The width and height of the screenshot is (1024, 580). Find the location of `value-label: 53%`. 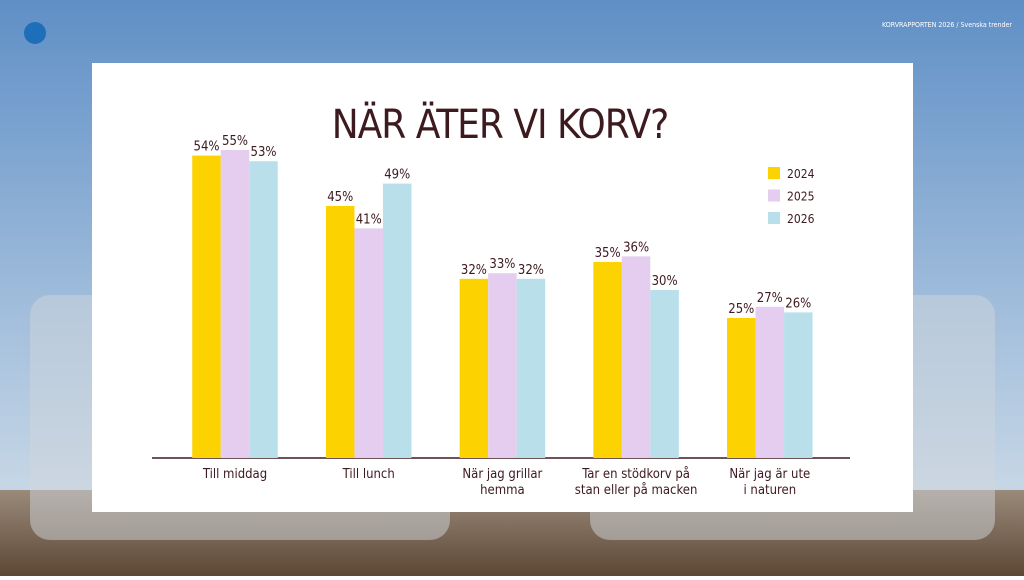

value-label: 53% is located at coordinates (264, 152).